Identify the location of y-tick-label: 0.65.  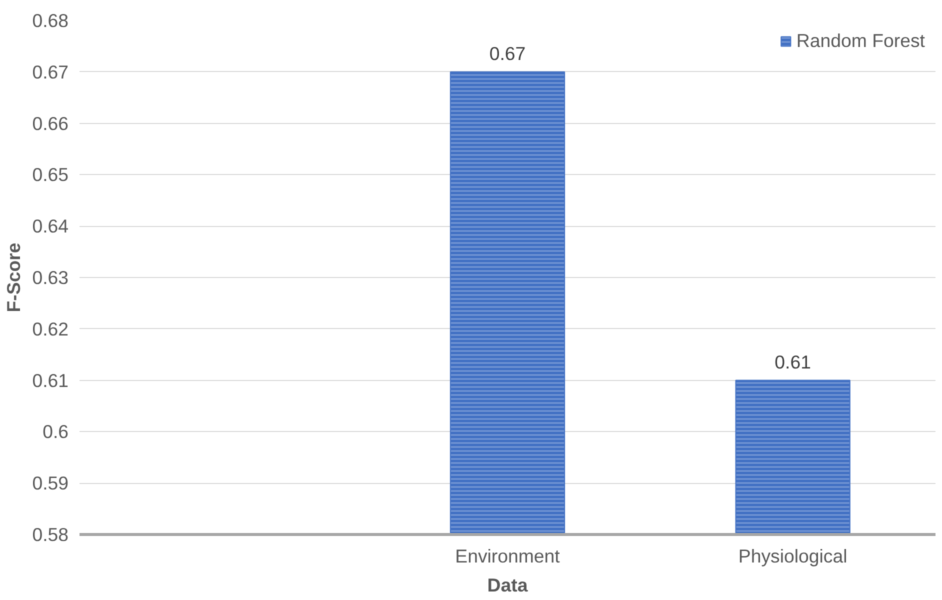
(50, 175).